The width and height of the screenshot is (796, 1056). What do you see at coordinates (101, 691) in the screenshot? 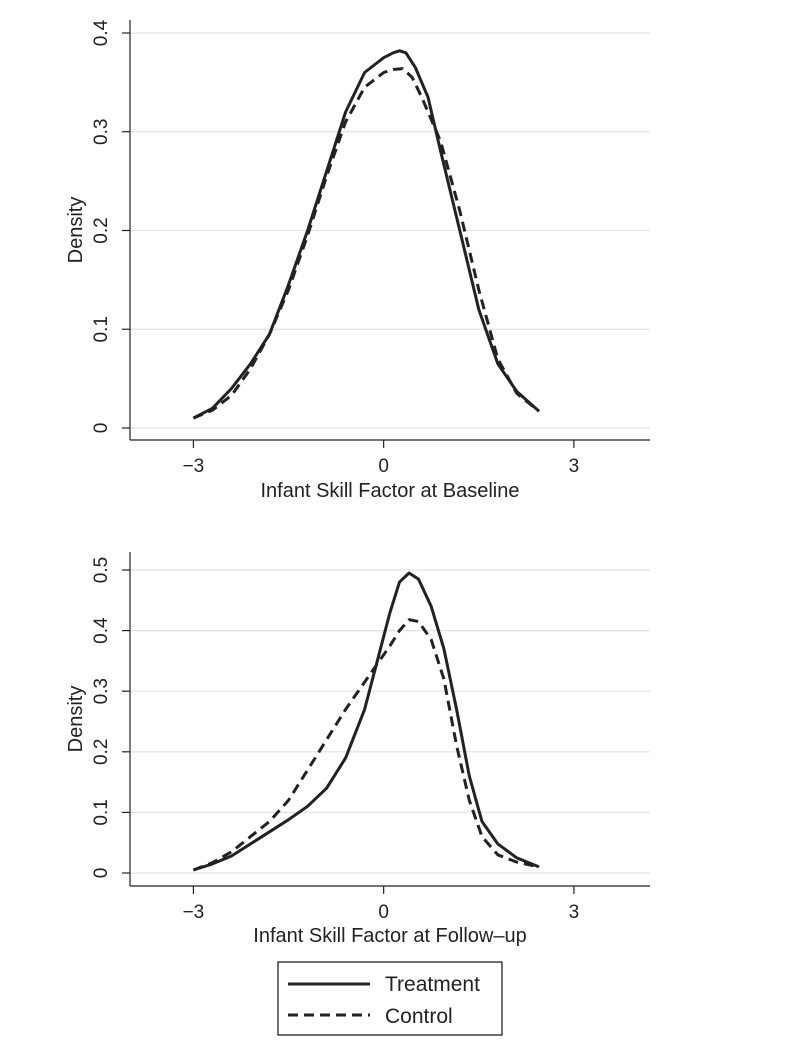
I see `followup-y-tick-label: 0.3` at bounding box center [101, 691].